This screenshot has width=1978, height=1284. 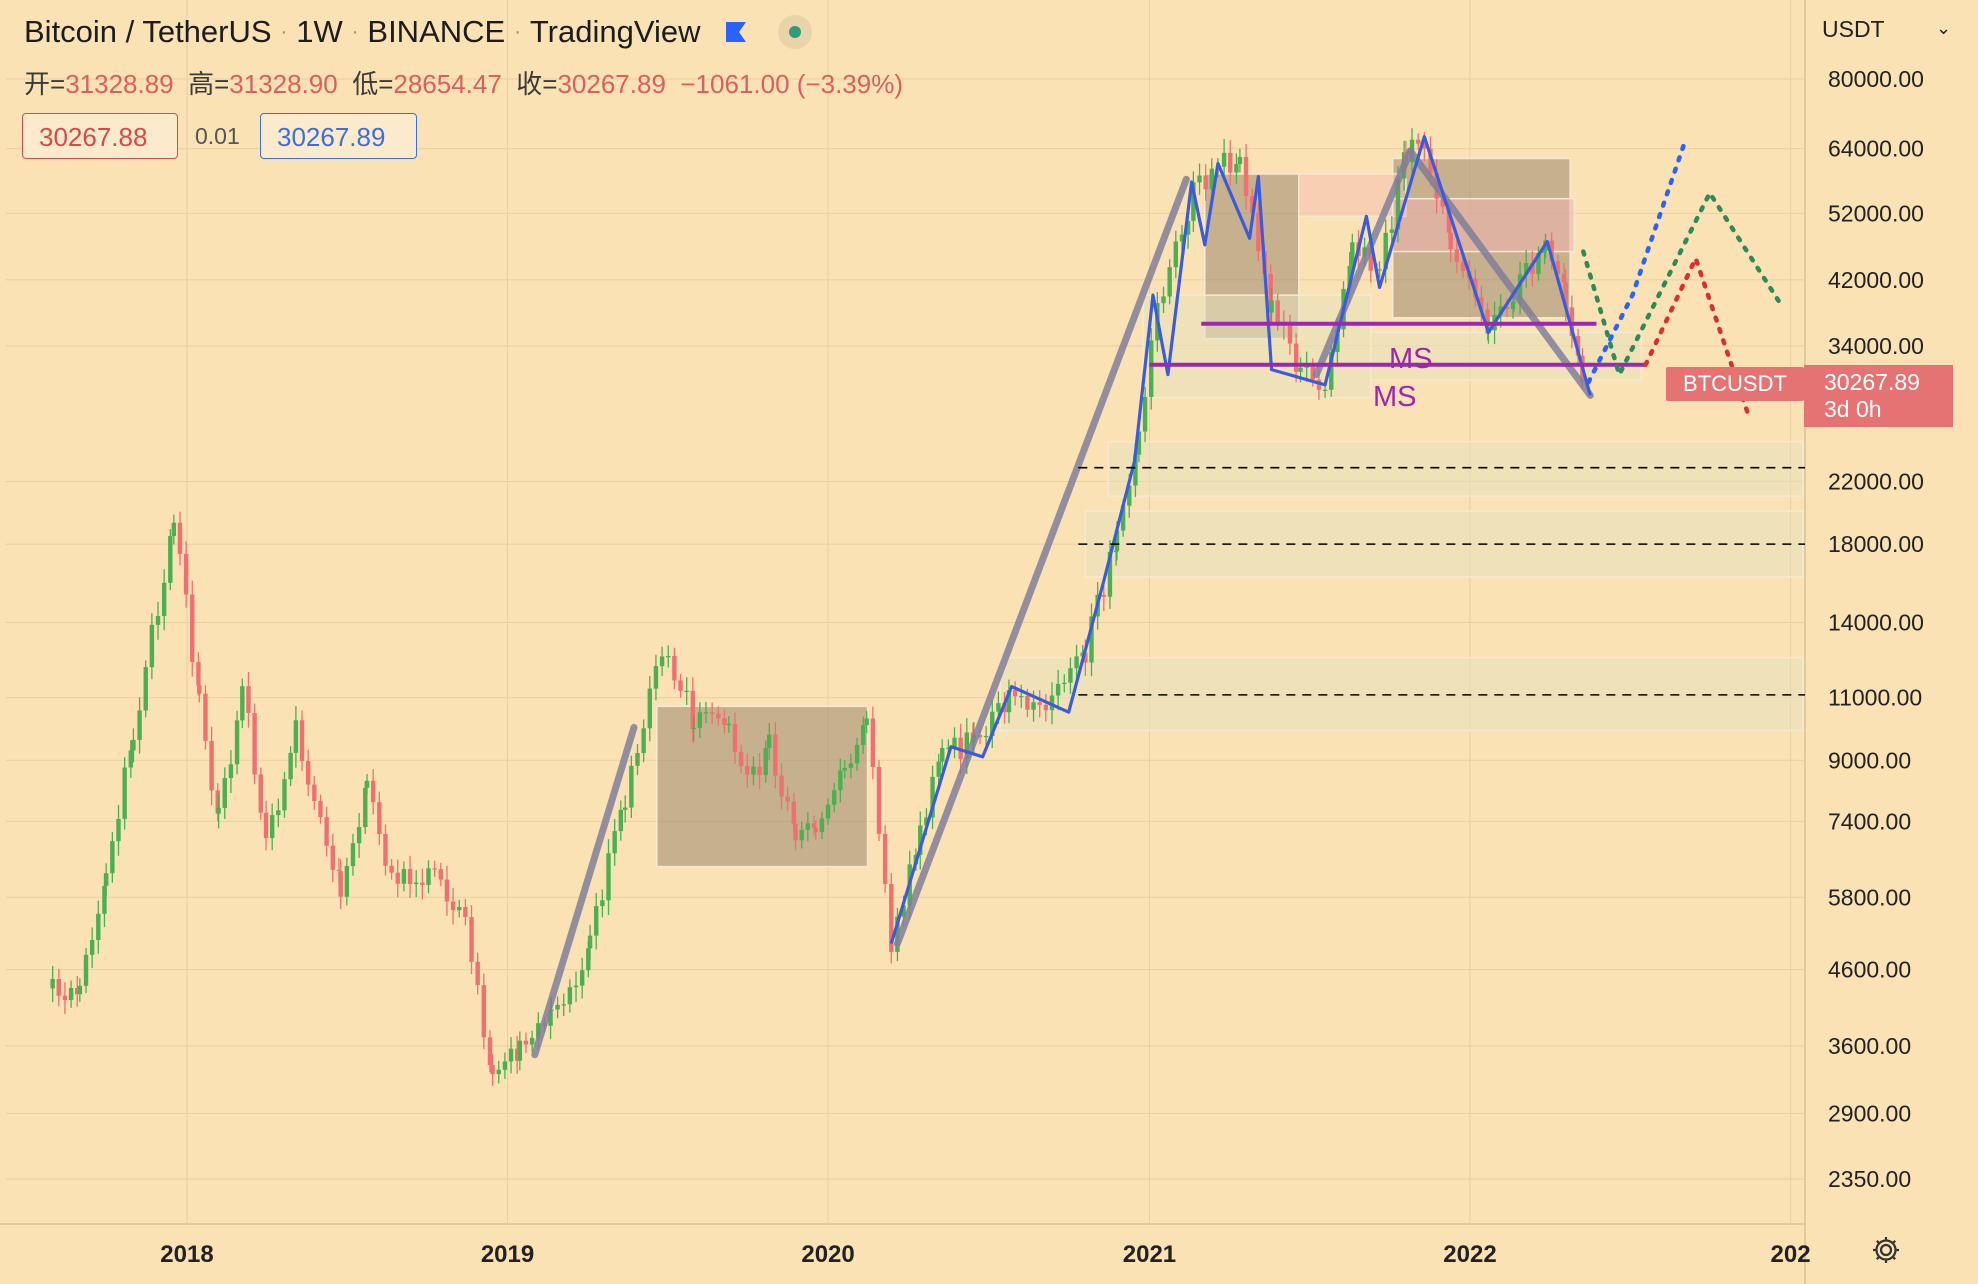 What do you see at coordinates (338, 136) in the screenshot?
I see `buy-button: 30267.89` at bounding box center [338, 136].